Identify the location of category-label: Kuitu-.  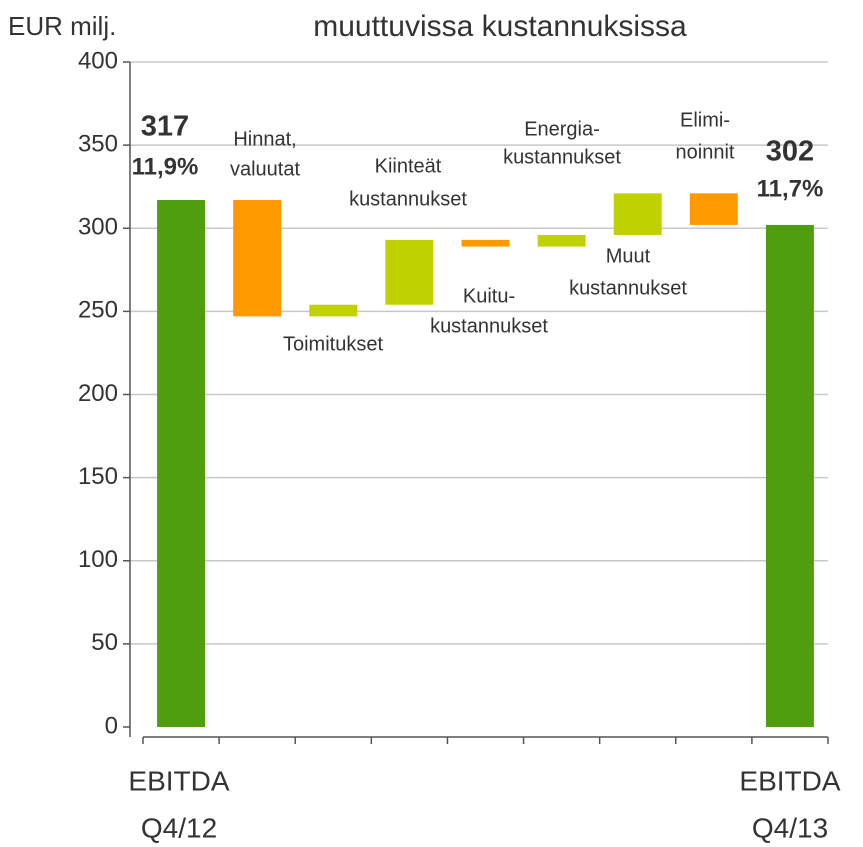
(489, 296).